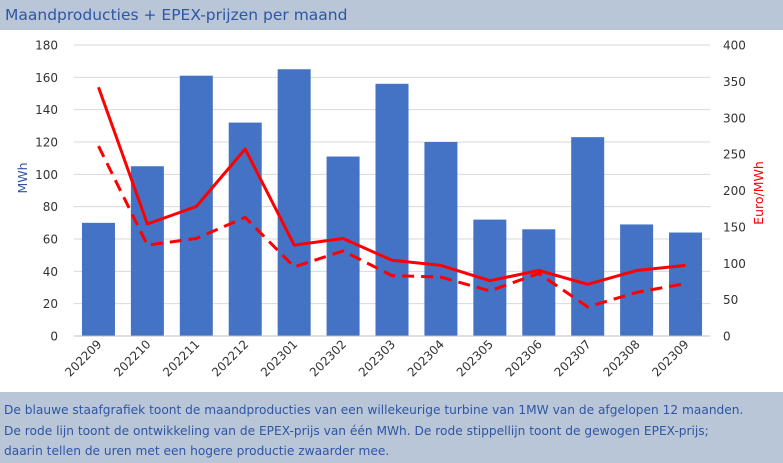 This screenshot has height=463, width=783. I want to click on y-tick-label: 60, so click(50, 240).